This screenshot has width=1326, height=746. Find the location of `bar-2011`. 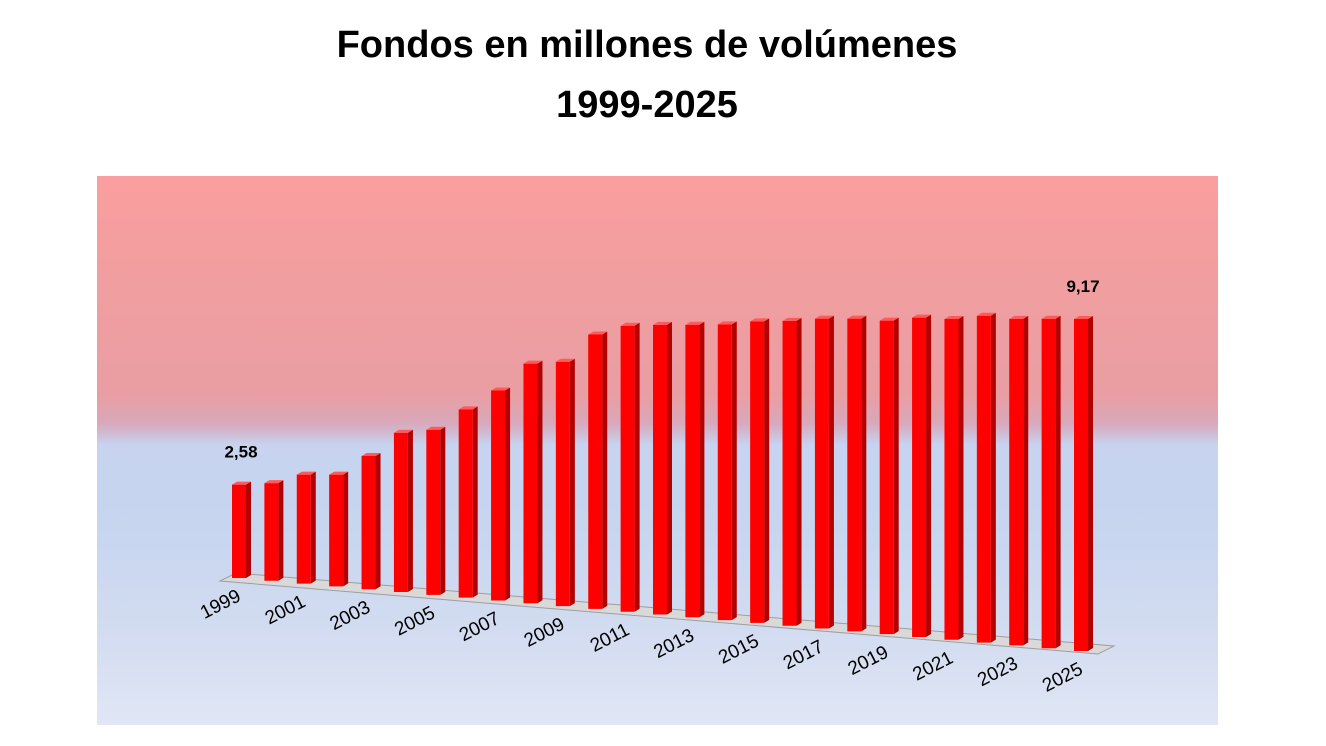

bar-2011 is located at coordinates (630, 467).